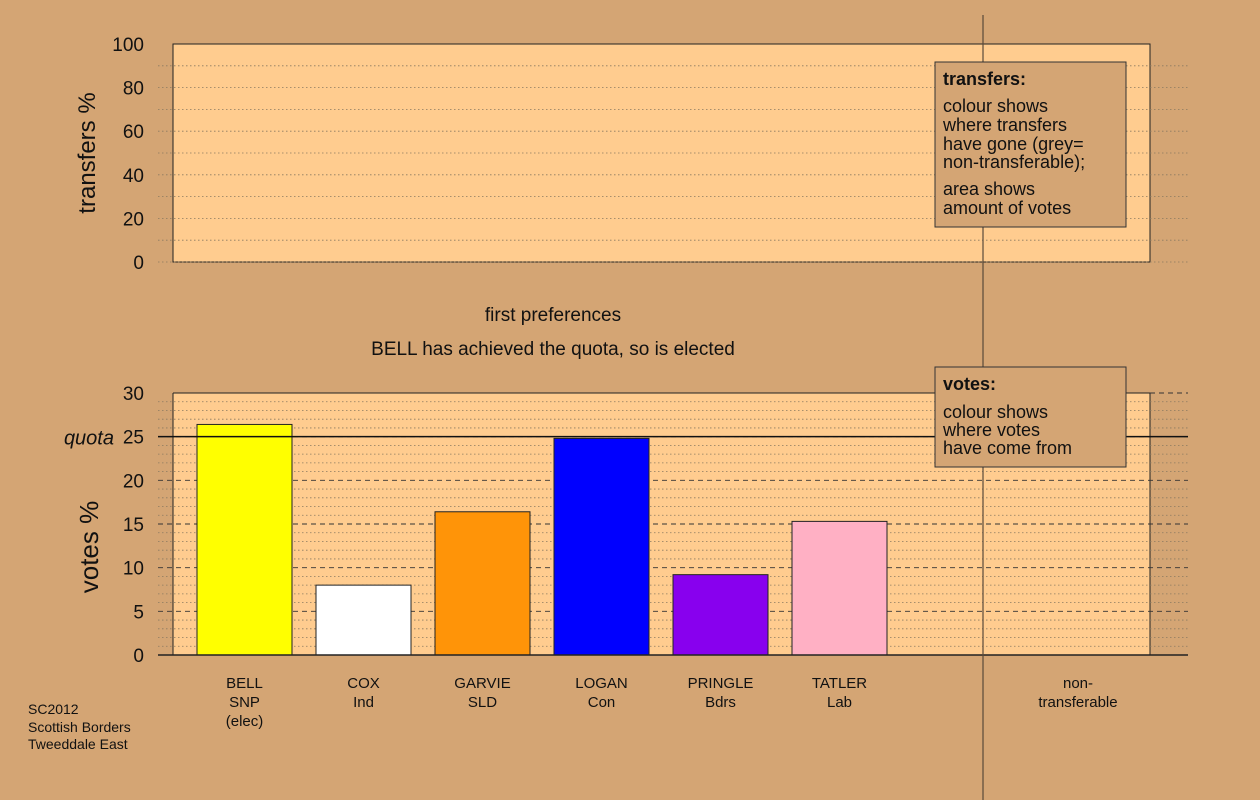 This screenshot has height=800, width=1260. I want to click on transfers-y-tick-label: 80, so click(133, 89).